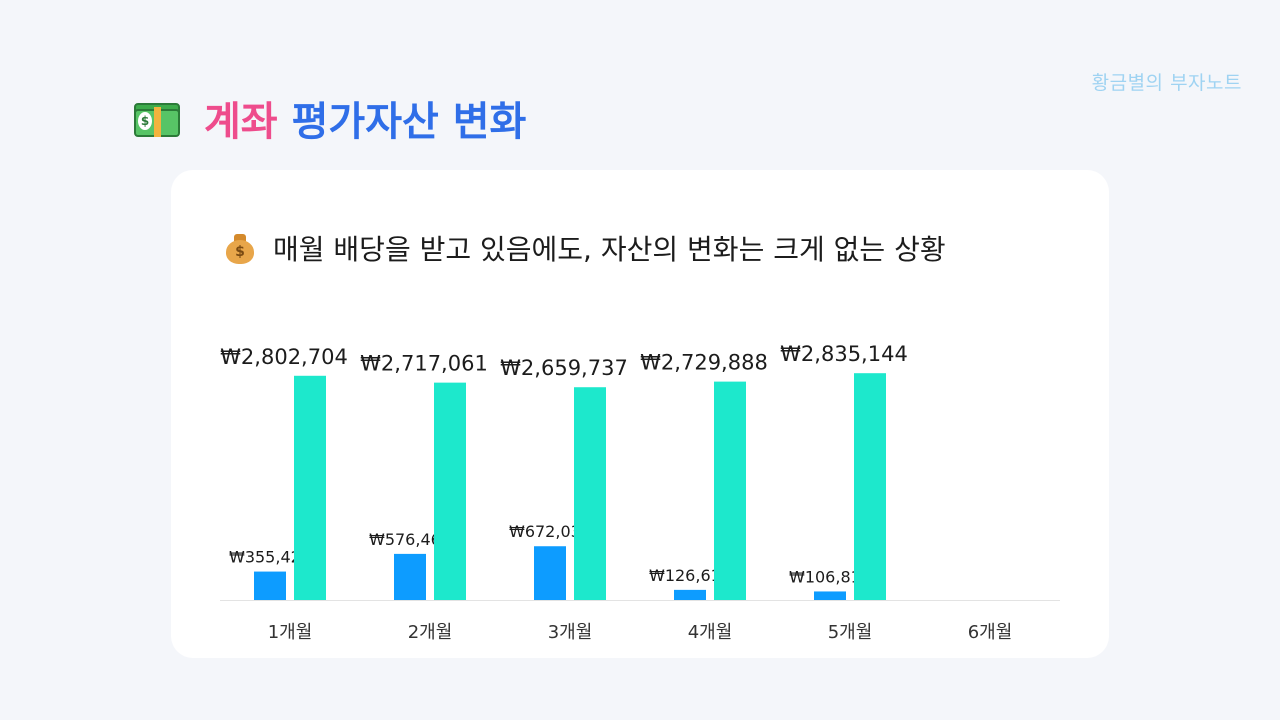 The height and width of the screenshot is (720, 1280). Describe the element at coordinates (157, 118) in the screenshot. I see `money-bill-icon: $` at that location.